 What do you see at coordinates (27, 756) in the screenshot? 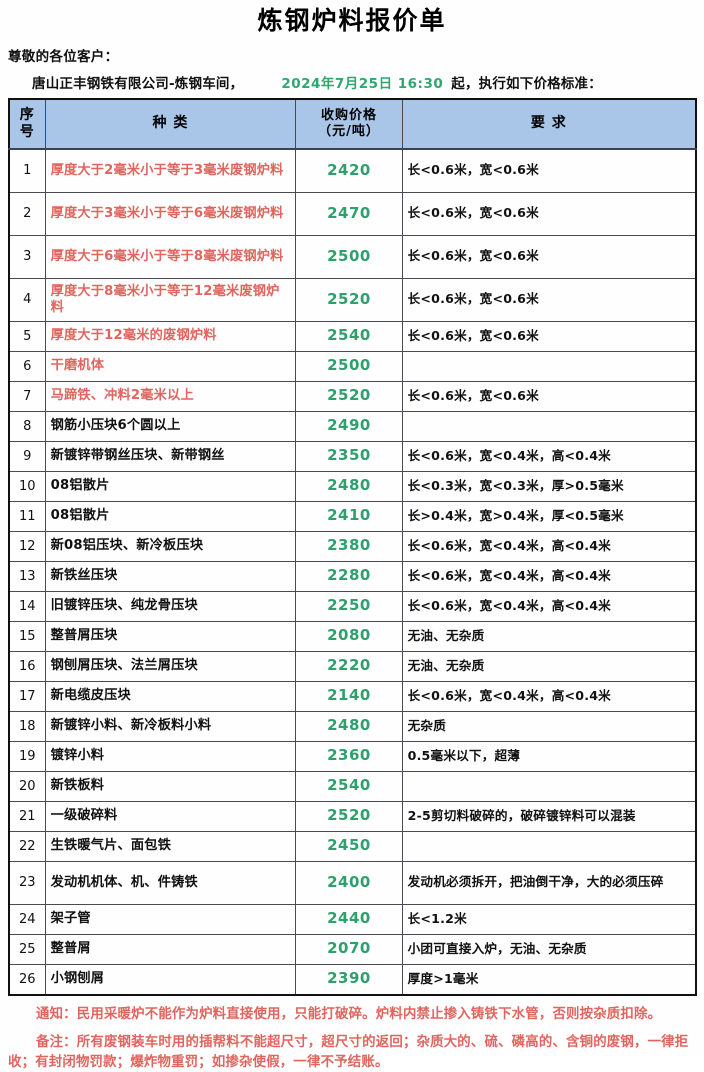
I see `cell-index: 19` at bounding box center [27, 756].